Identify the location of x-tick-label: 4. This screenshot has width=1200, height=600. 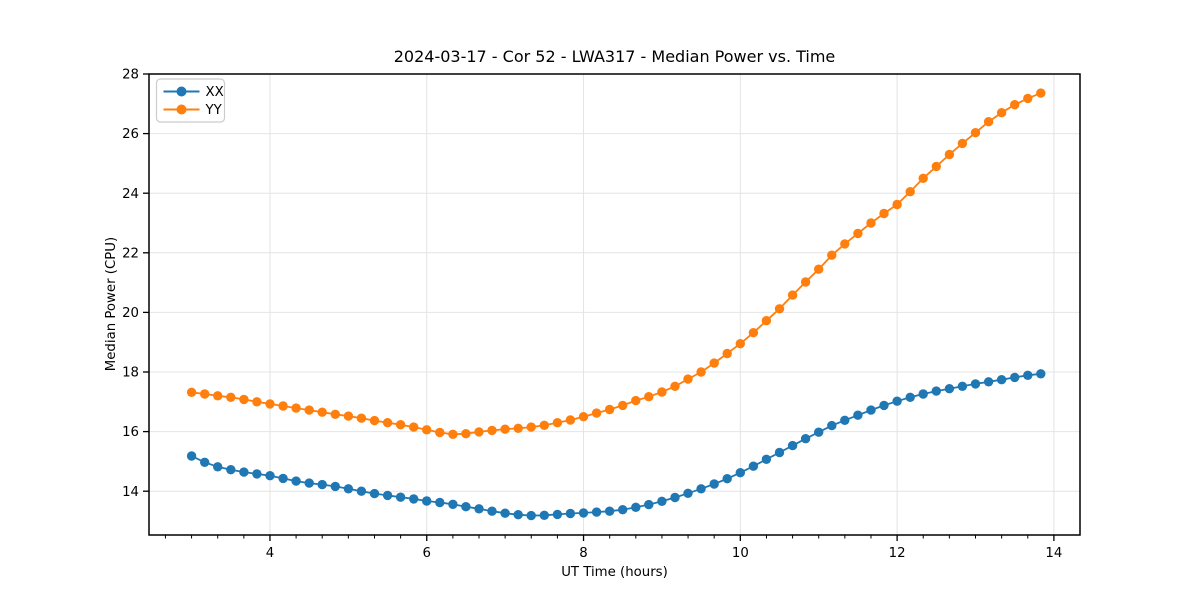
(270, 553).